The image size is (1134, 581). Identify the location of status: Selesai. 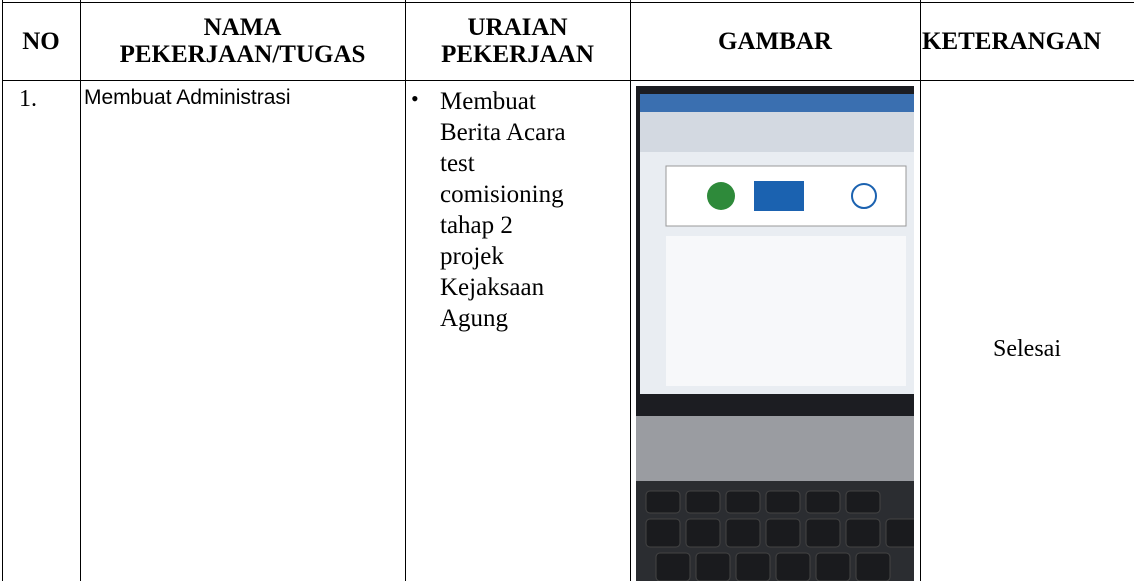
(1027, 349).